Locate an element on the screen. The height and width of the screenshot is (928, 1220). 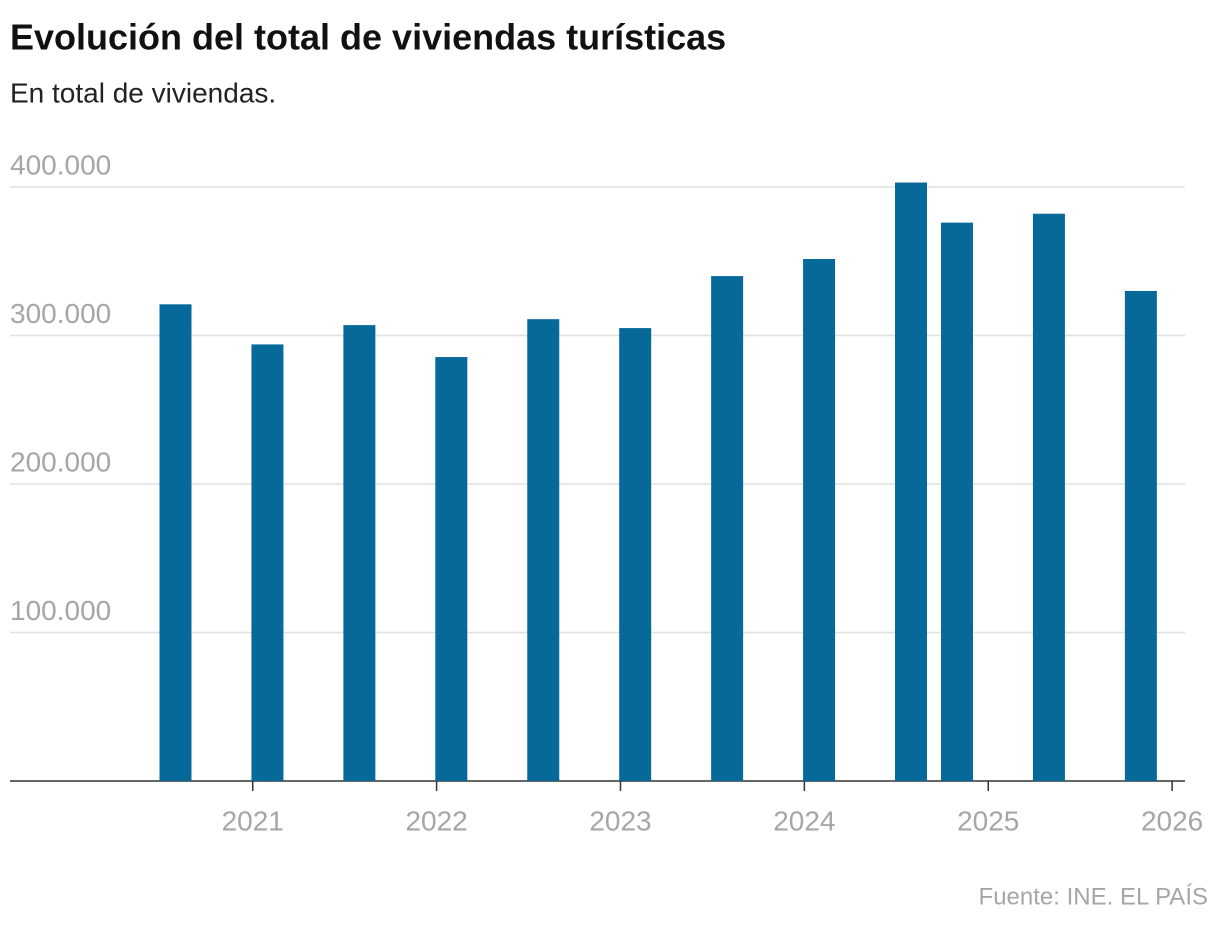
y-tick-label: 300.000 is located at coordinates (60, 313).